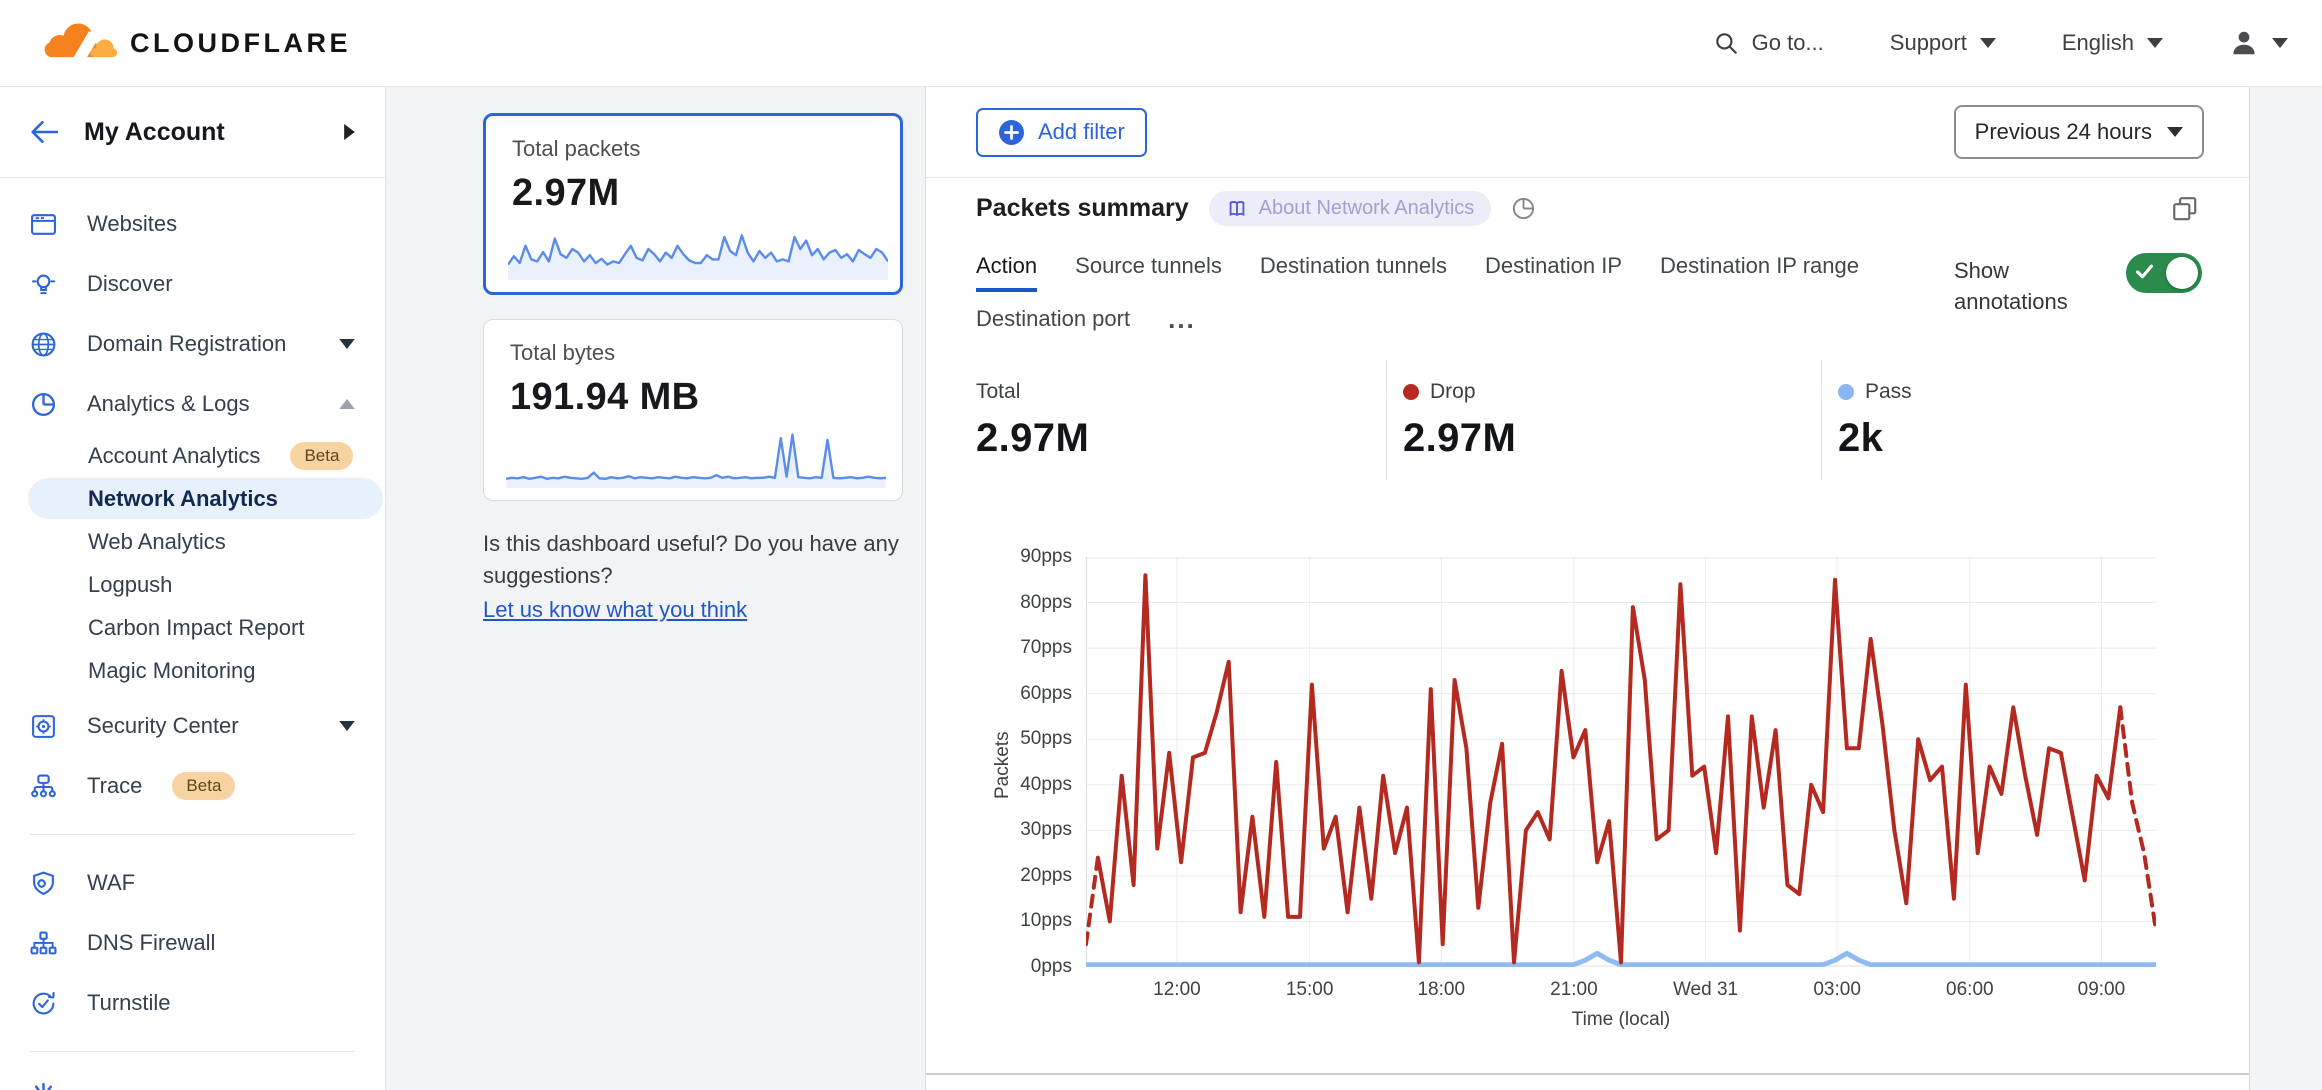 This screenshot has height=1090, width=2322. What do you see at coordinates (1051, 966) in the screenshot?
I see `y-tick-label: 0pps` at bounding box center [1051, 966].